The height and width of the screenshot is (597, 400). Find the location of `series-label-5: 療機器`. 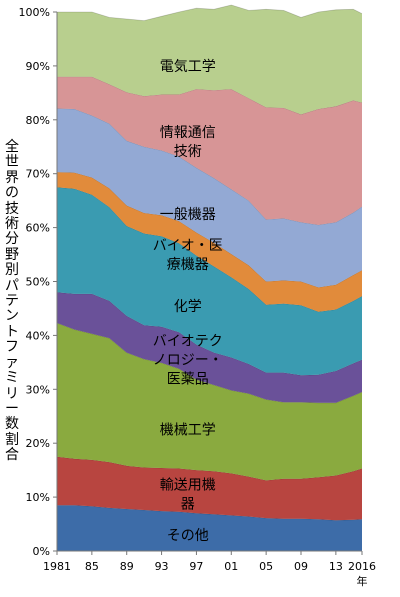

series-label-5: 療機器 is located at coordinates (188, 264).